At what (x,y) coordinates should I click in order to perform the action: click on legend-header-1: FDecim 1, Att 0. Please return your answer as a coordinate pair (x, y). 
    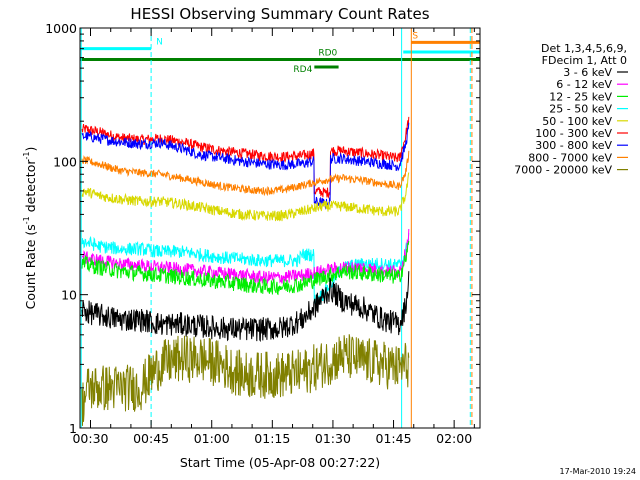
    Looking at the image, I should click on (584, 60).